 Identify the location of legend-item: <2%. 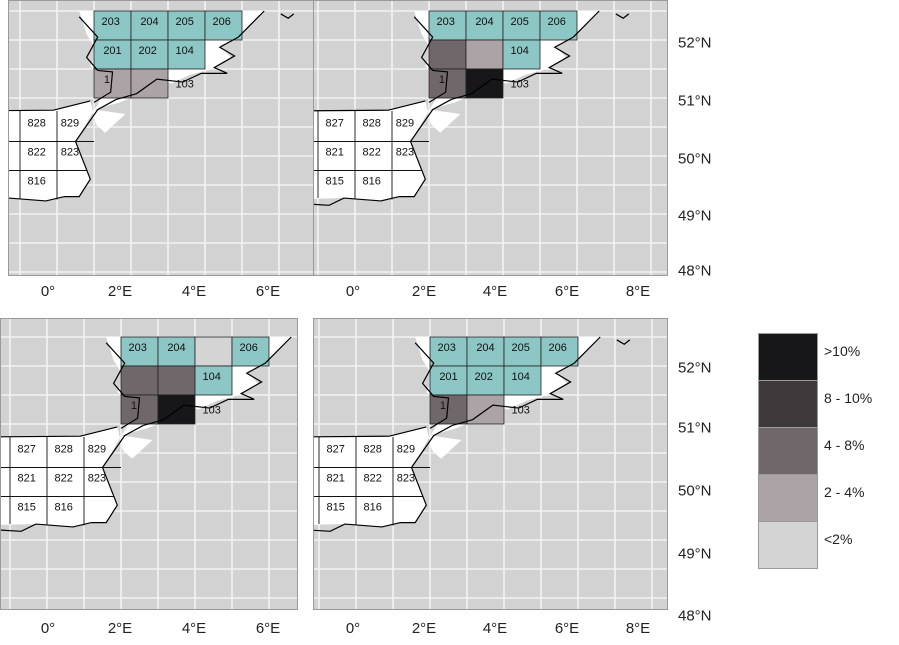
(828, 545).